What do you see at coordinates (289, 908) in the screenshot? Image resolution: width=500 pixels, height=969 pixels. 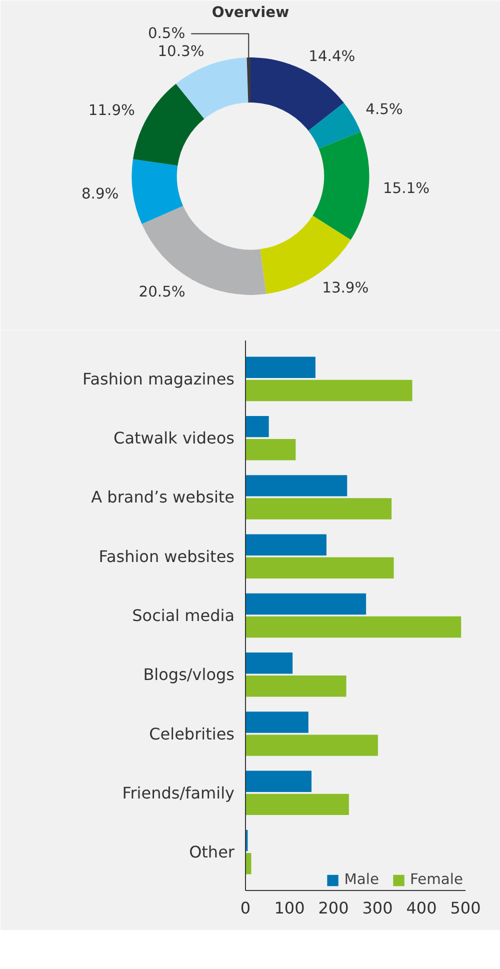 I see `x-tick-label: 100` at bounding box center [289, 908].